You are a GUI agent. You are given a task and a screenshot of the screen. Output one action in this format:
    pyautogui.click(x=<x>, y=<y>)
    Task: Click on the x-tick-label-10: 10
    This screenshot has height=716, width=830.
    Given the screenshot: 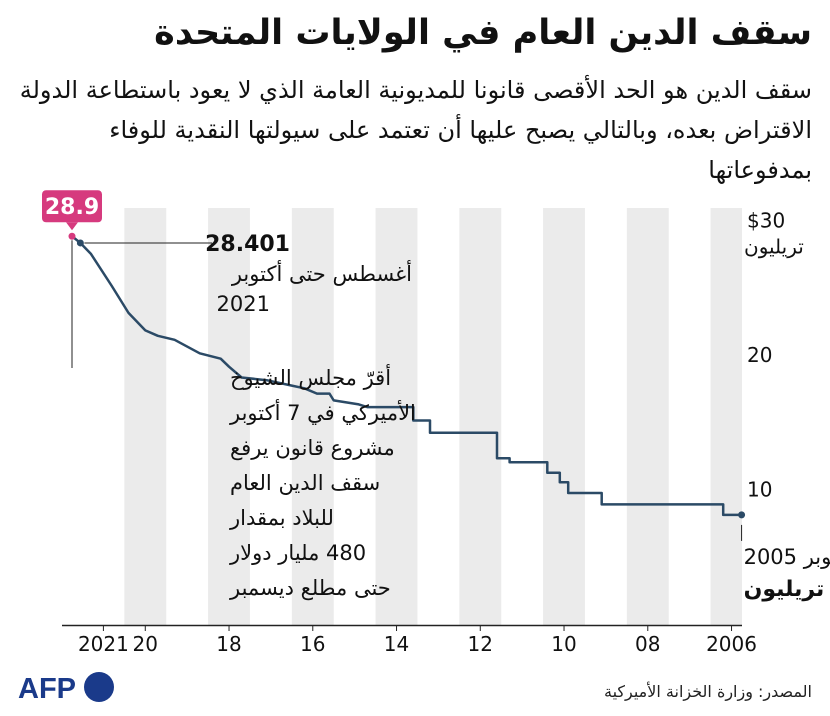 What is the action you would take?
    pyautogui.click(x=563, y=644)
    